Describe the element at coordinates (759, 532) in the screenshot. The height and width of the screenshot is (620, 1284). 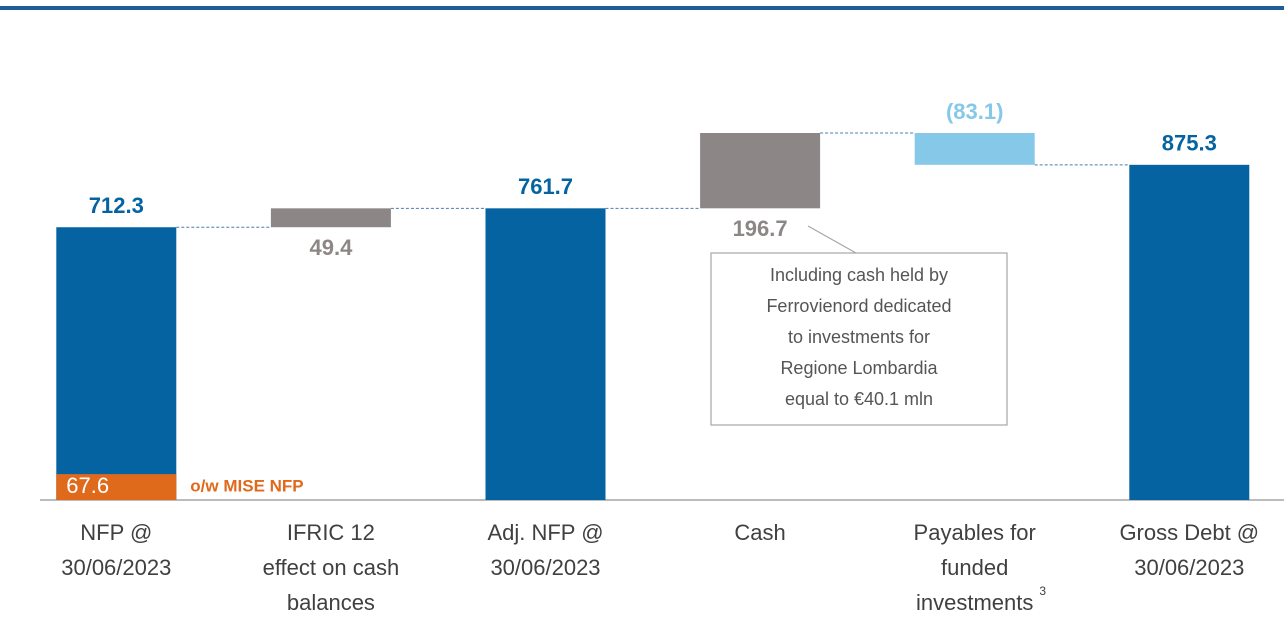
I see `x-tick-label: Cash` at that location.